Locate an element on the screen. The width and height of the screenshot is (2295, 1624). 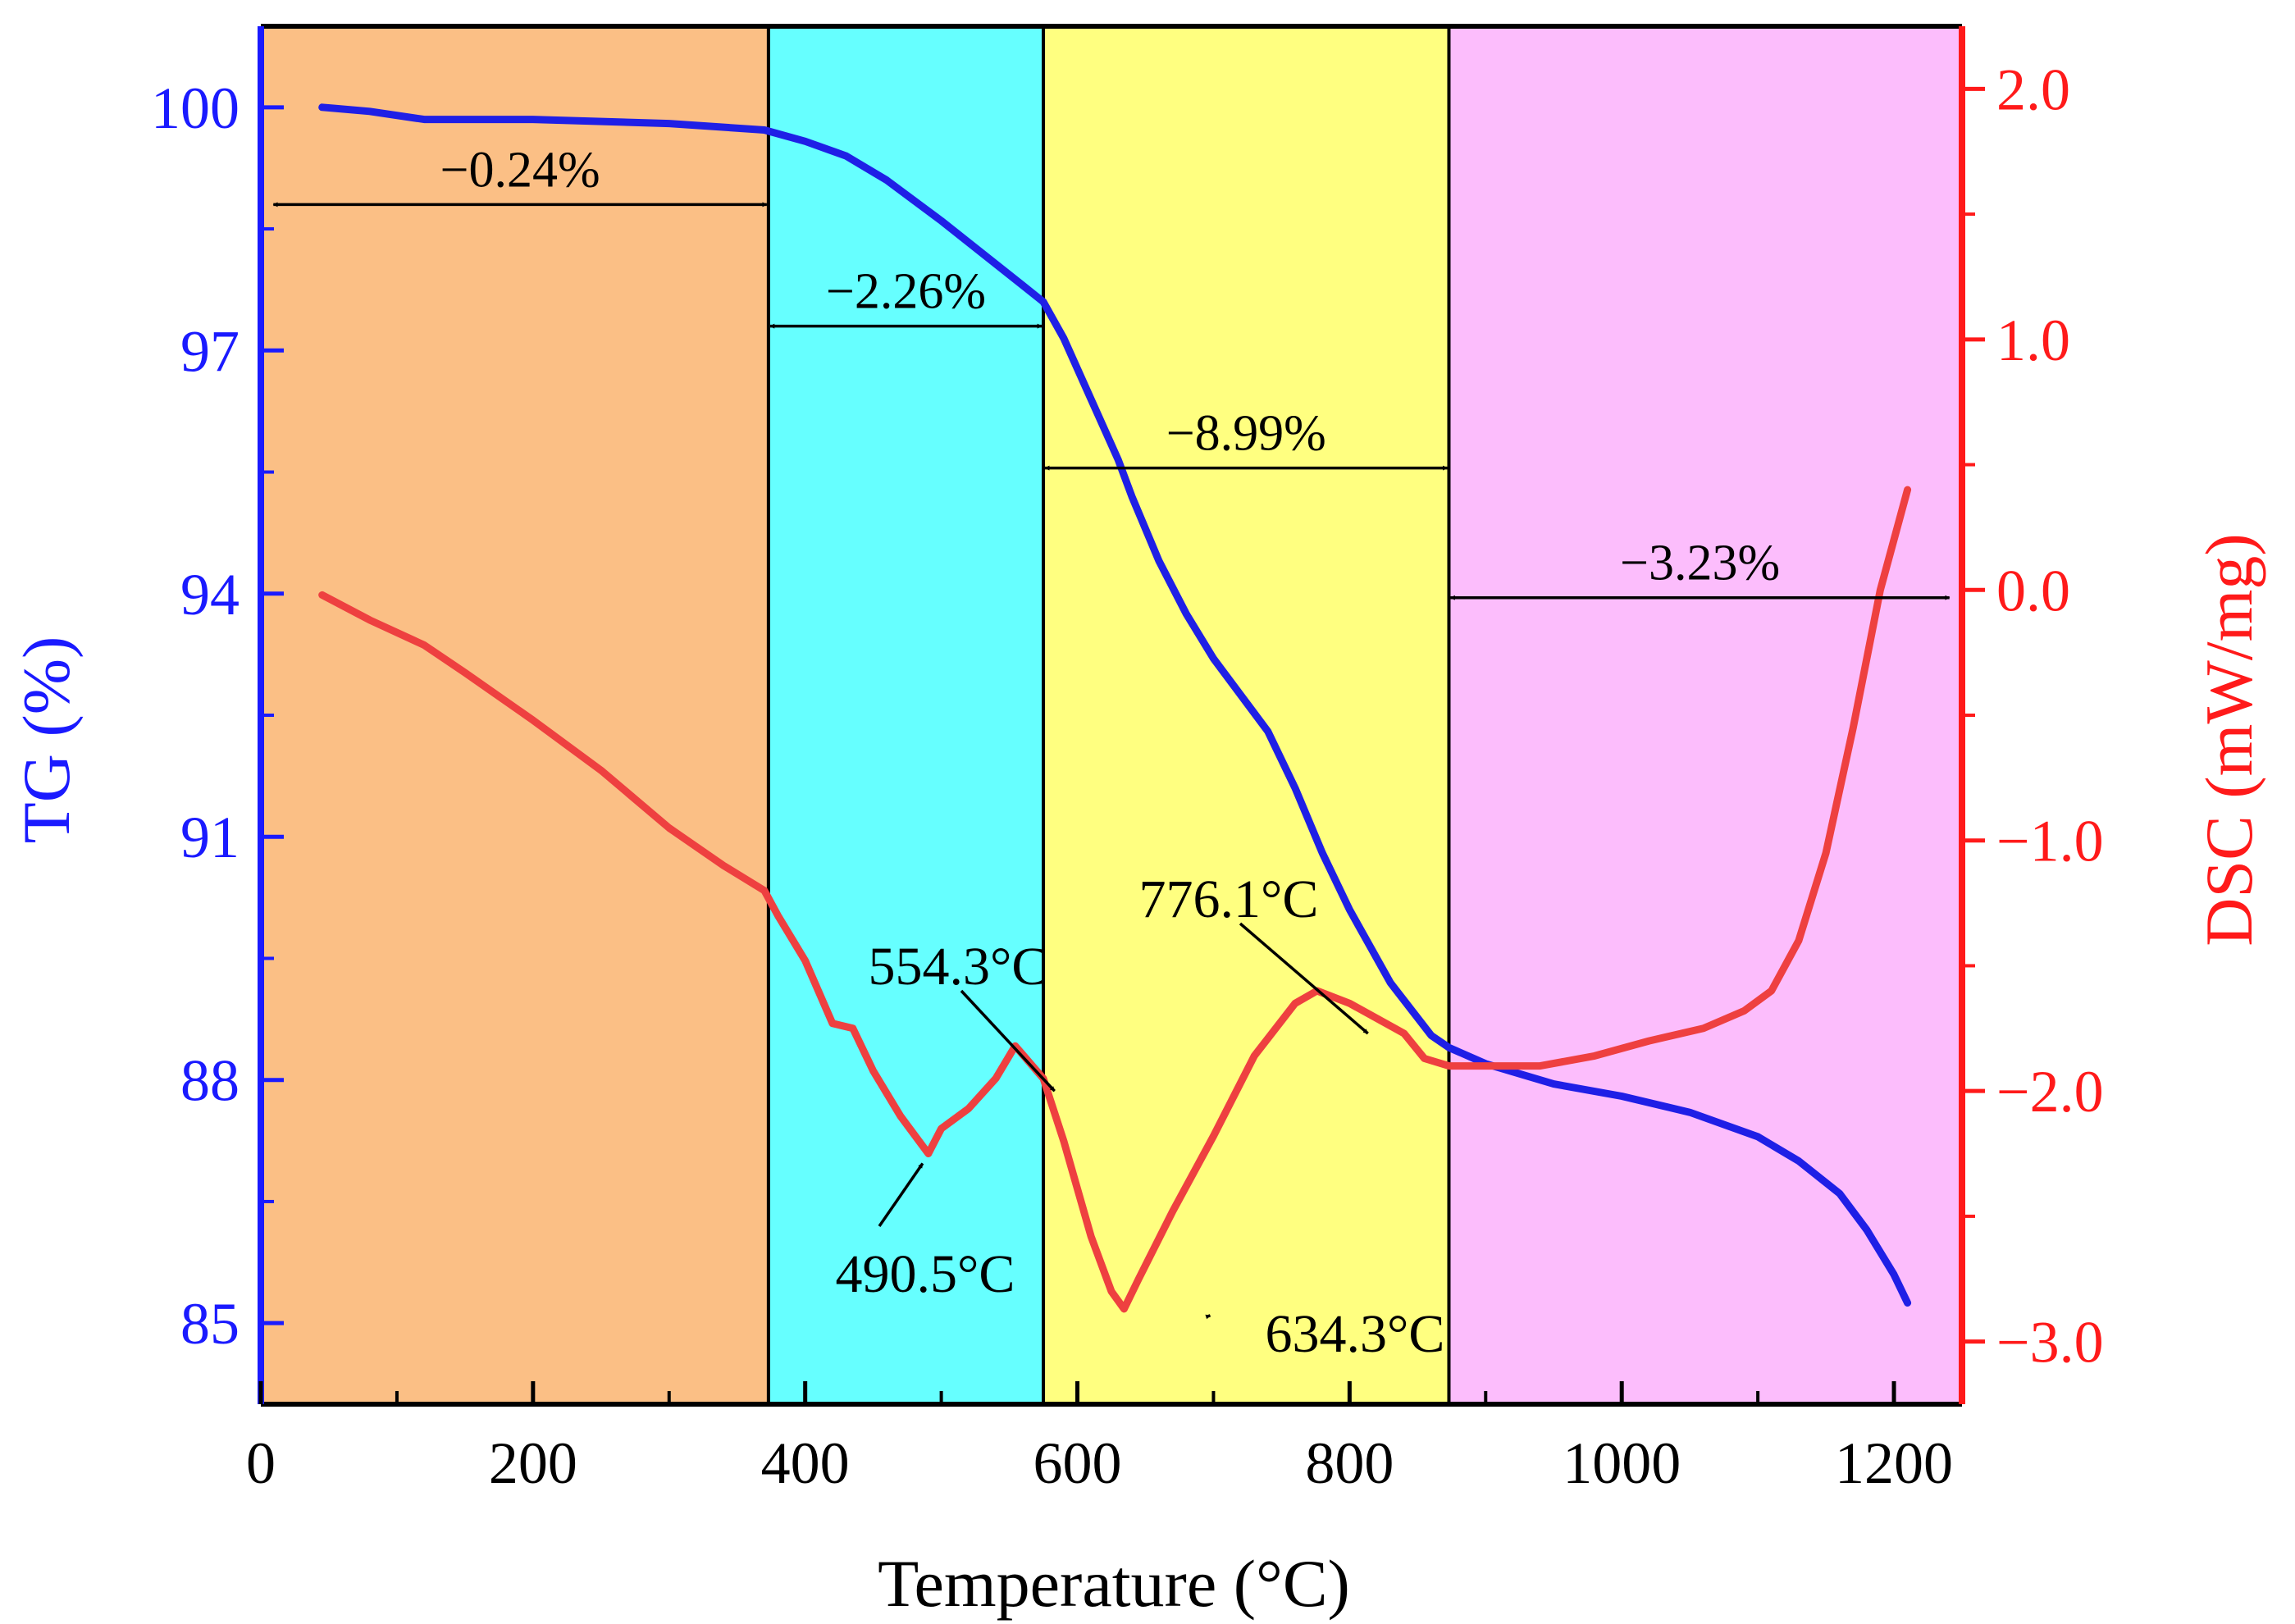
y-axis-label-left: TG (%) is located at coordinates (46, 740).